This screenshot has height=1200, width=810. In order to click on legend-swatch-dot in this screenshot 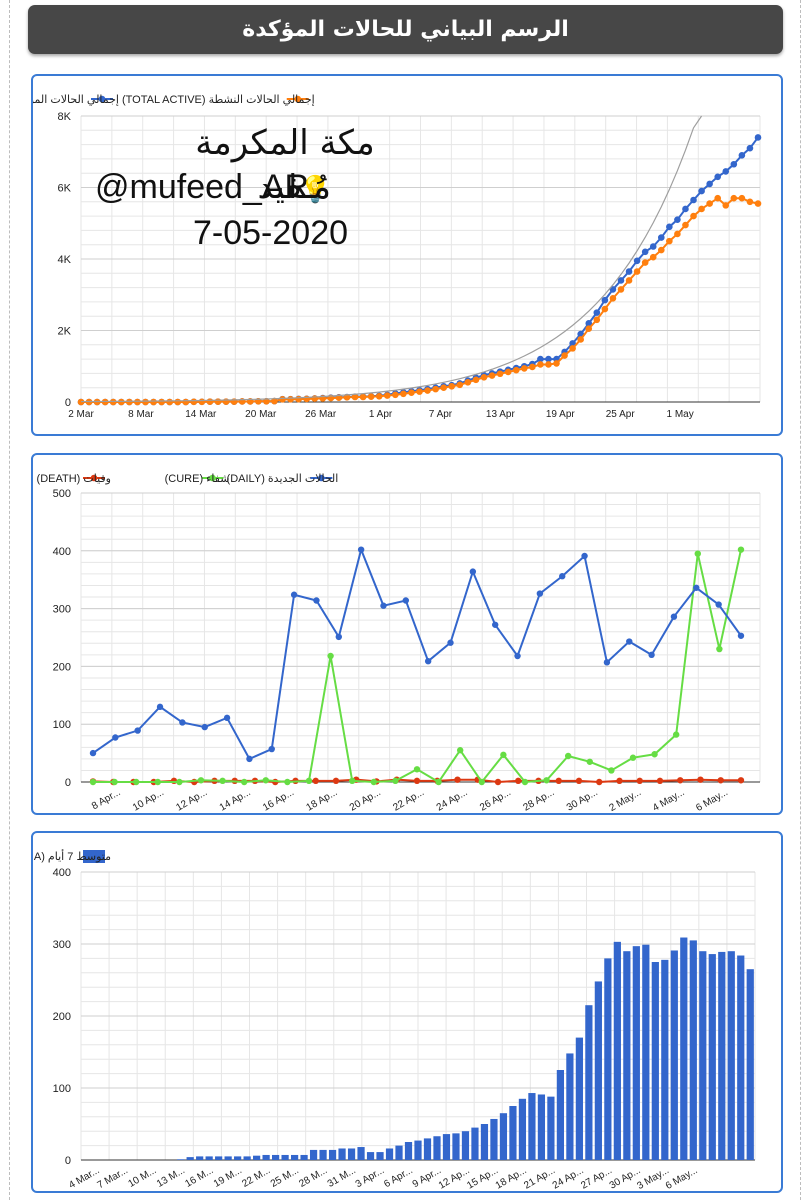, I will do `click(321, 478)`.